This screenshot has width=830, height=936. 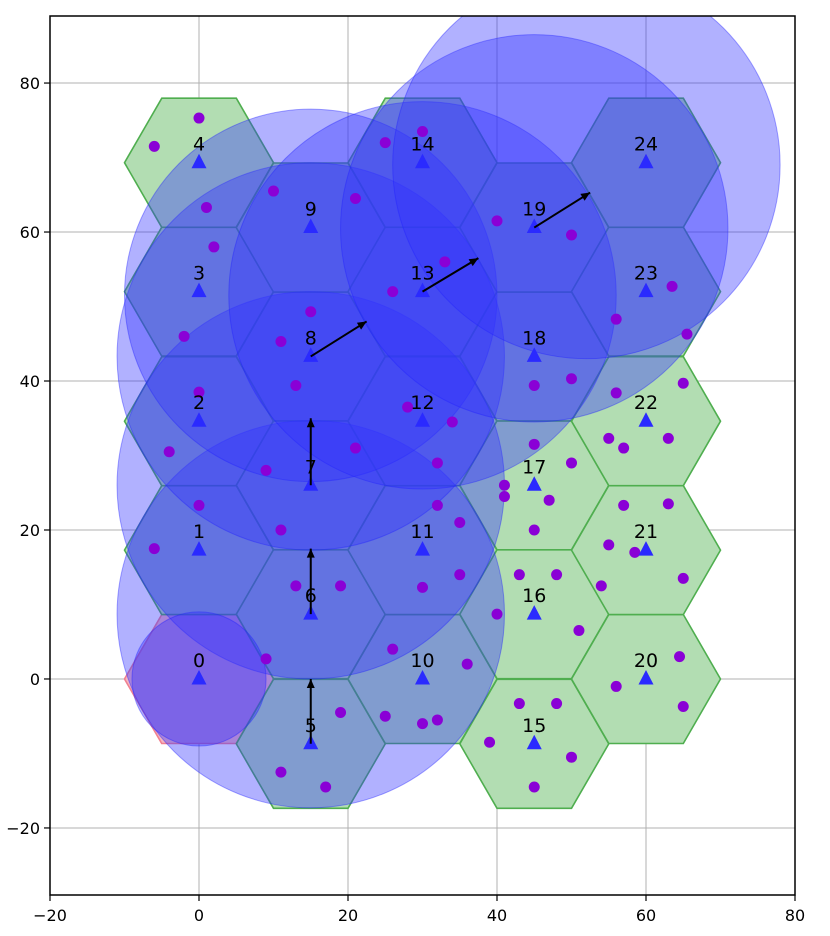 I want to click on cell-label-10: 10, so click(x=422, y=661).